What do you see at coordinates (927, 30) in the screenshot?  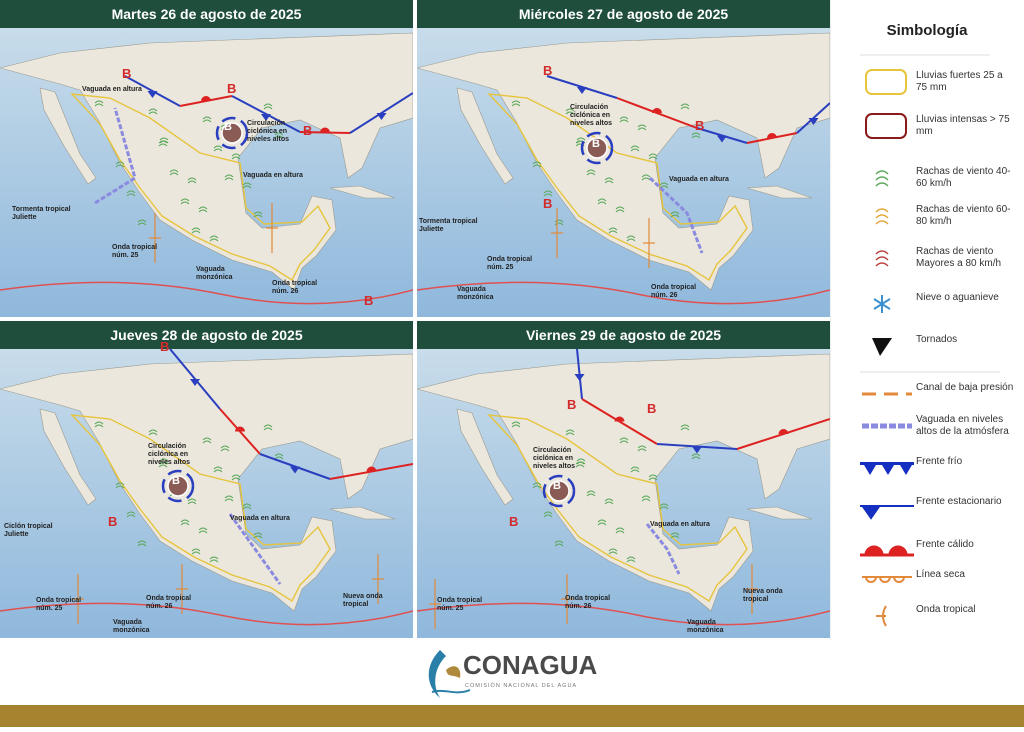 I see `legend-title: Simbología` at bounding box center [927, 30].